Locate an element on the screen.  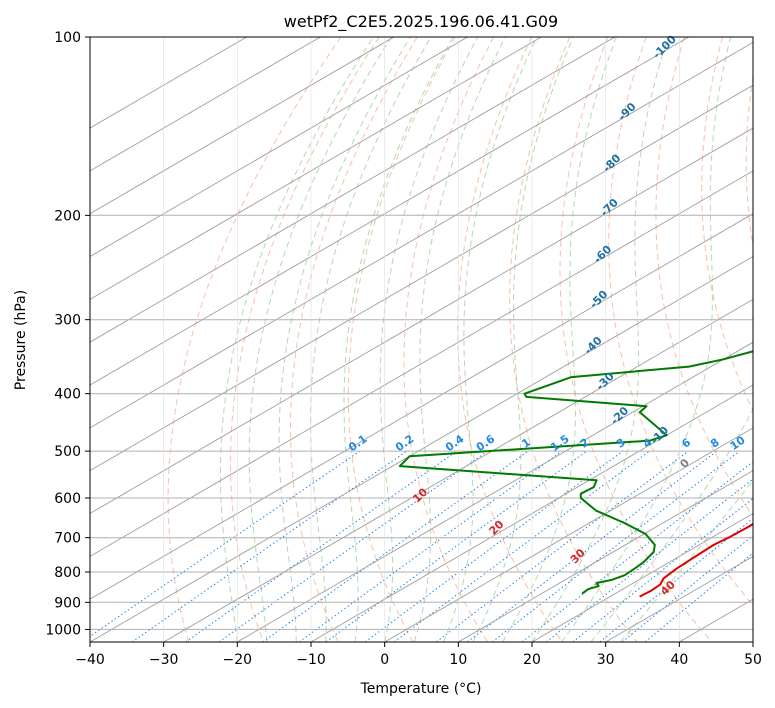
temperature-line is located at coordinates (696, 560).